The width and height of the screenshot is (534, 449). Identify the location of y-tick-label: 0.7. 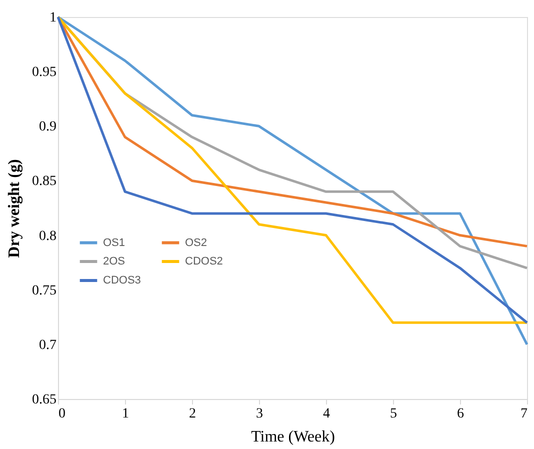
(47, 345).